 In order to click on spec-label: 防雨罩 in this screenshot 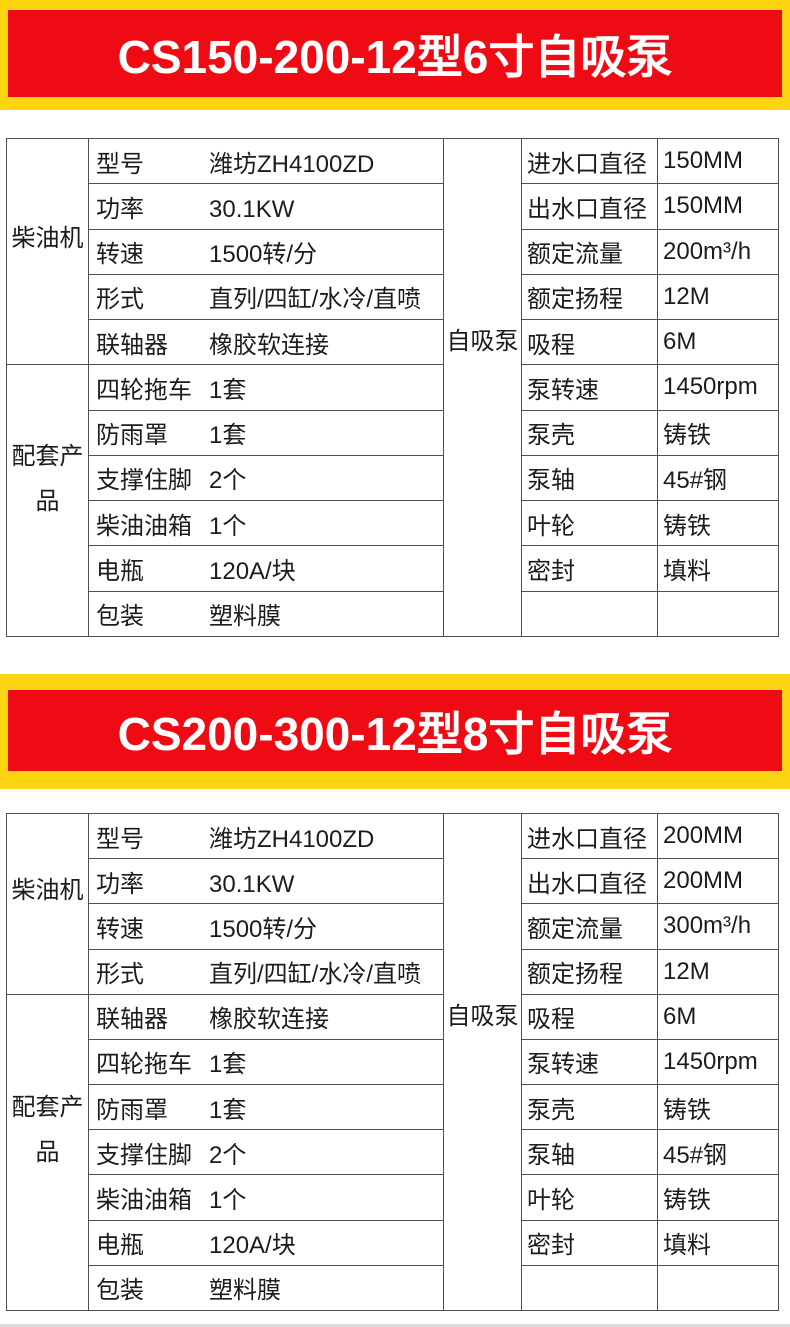, I will do `click(132, 436)`.